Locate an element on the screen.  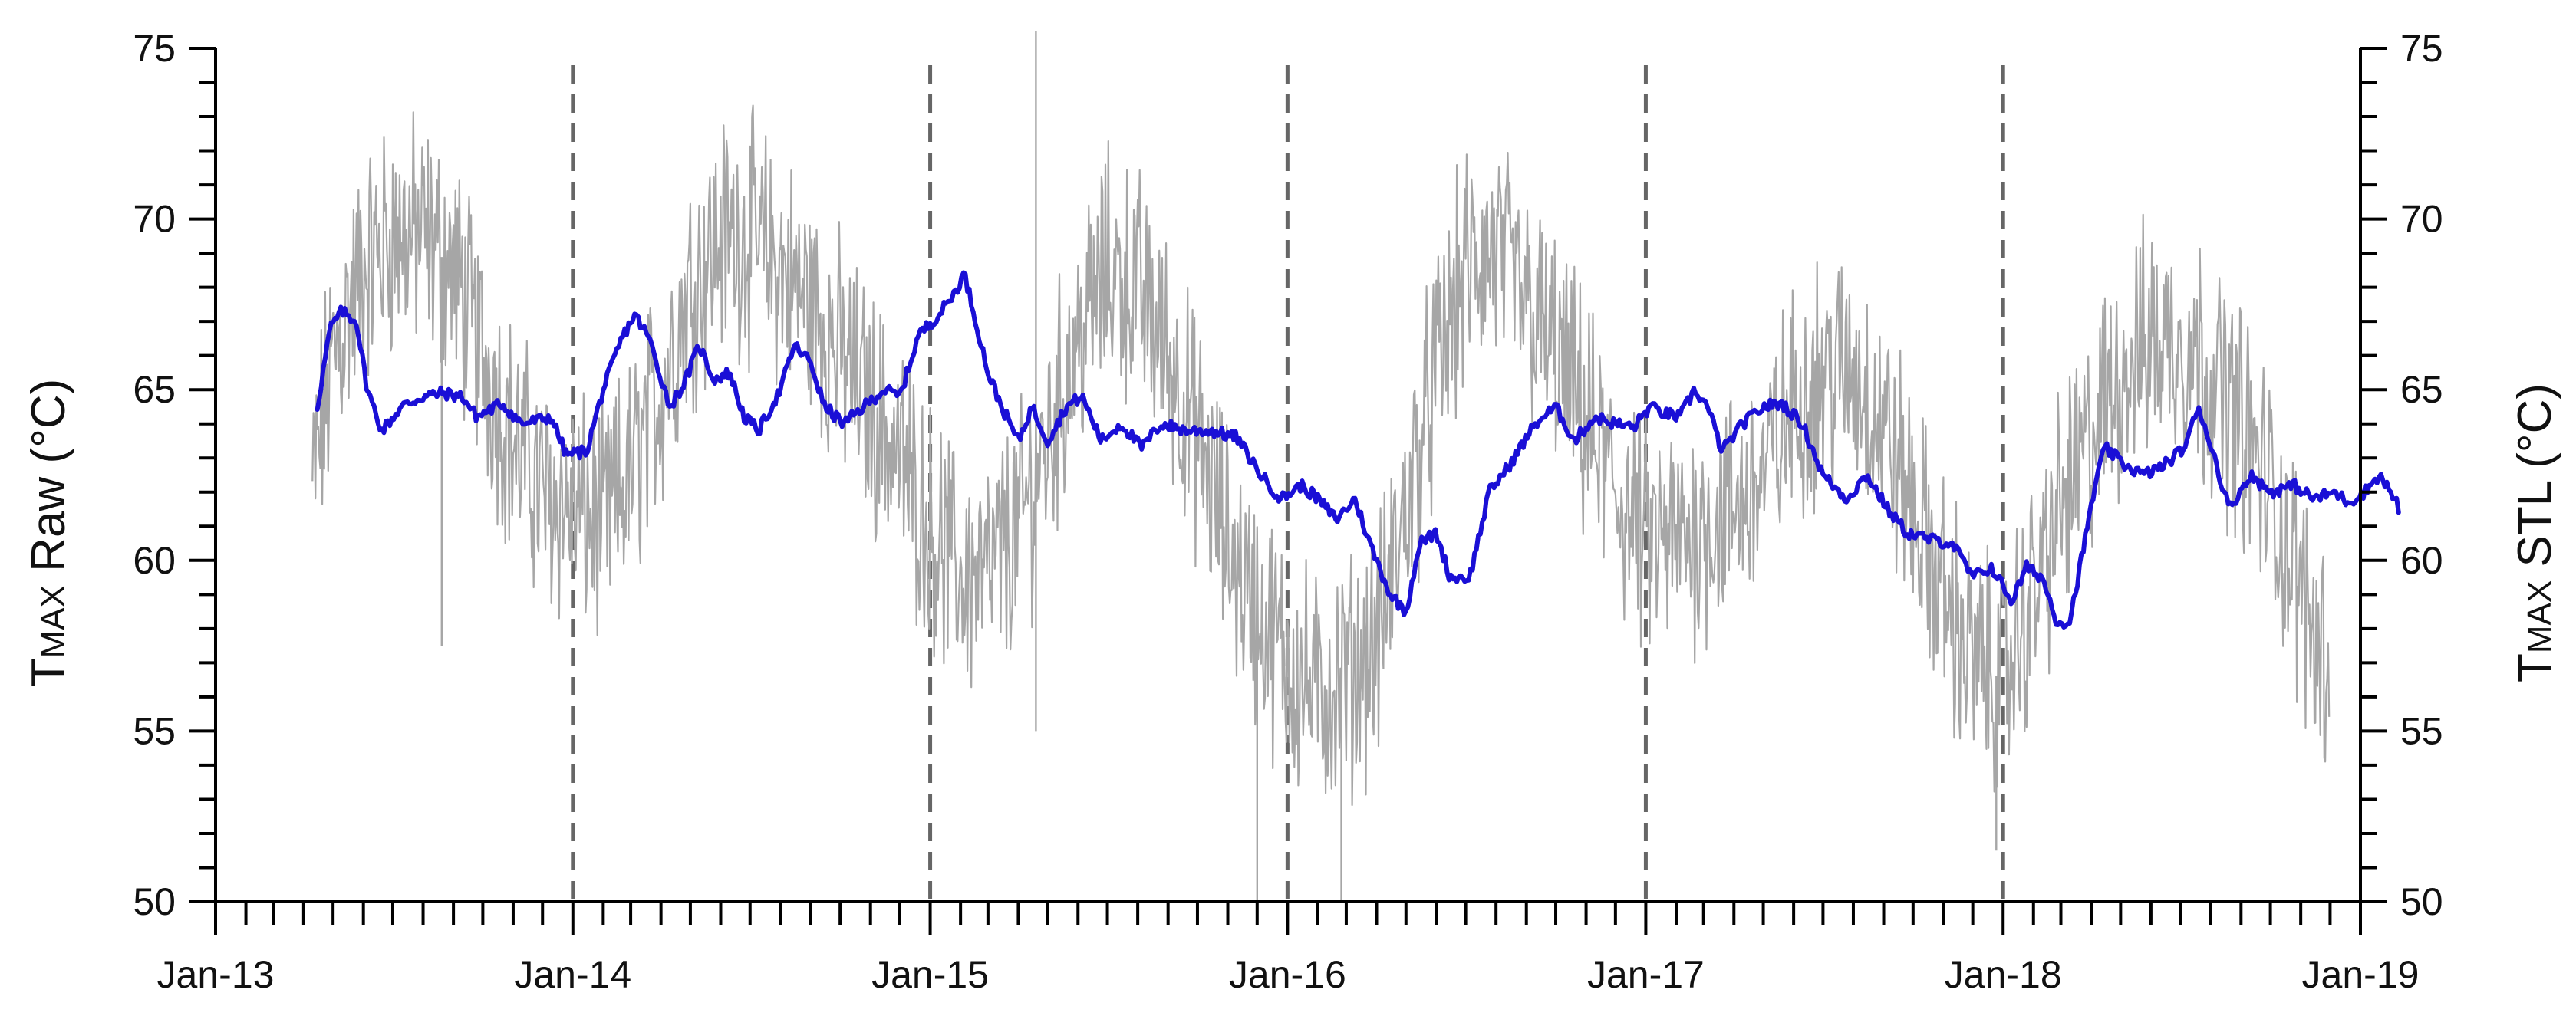
x-tick-label: Jan-13 is located at coordinates (216, 974).